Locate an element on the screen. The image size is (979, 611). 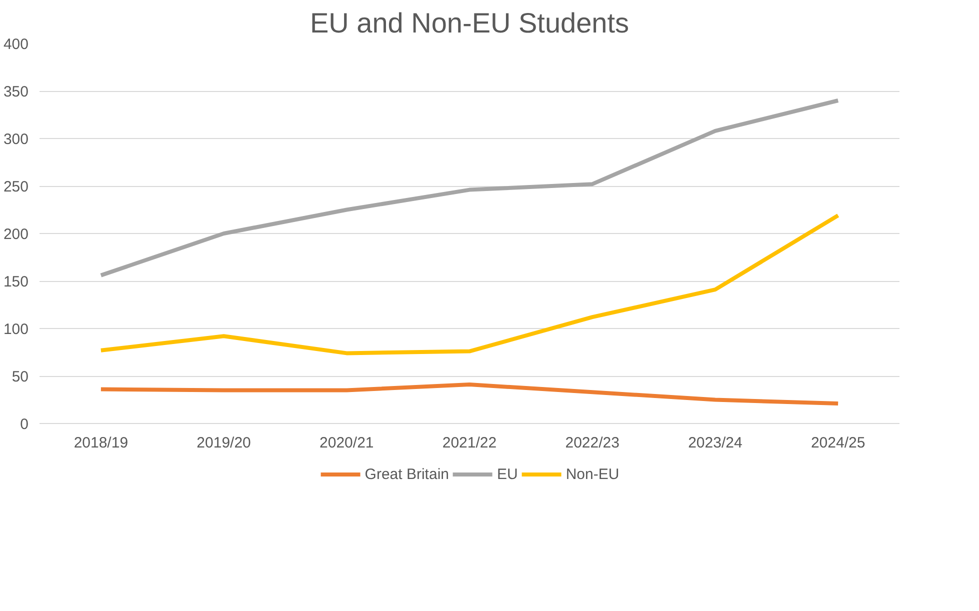
y-tick-label: 400 is located at coordinates (16, 44).